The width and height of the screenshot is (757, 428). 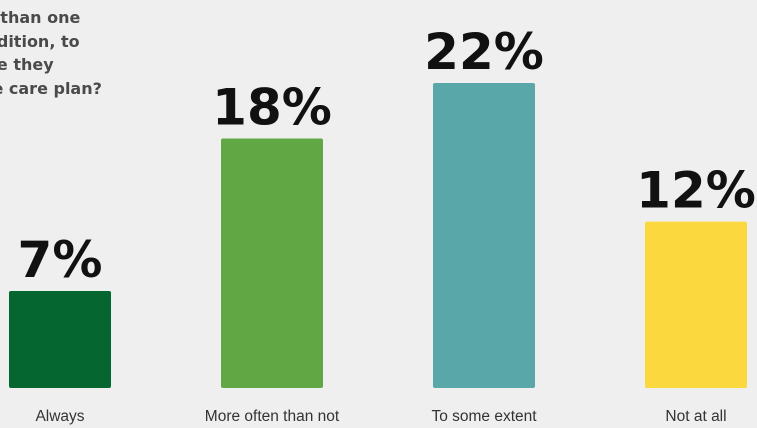 What do you see at coordinates (272, 416) in the screenshot?
I see `category-label-2: More often than not` at bounding box center [272, 416].